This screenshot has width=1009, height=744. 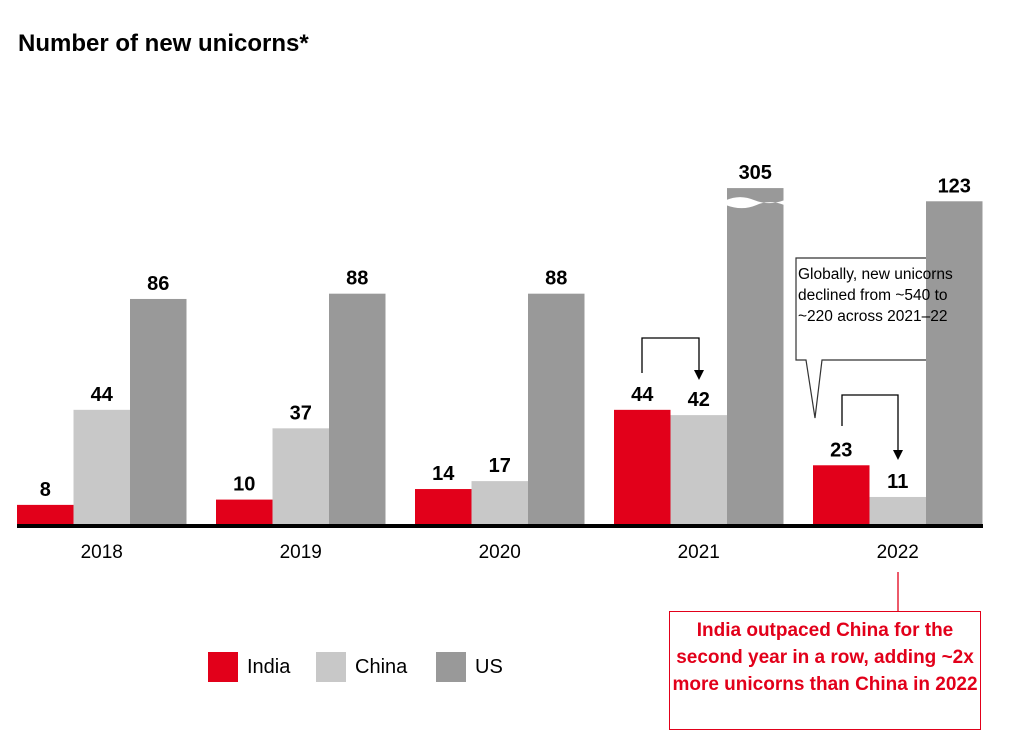 I want to click on data-label: 8, so click(x=45, y=490).